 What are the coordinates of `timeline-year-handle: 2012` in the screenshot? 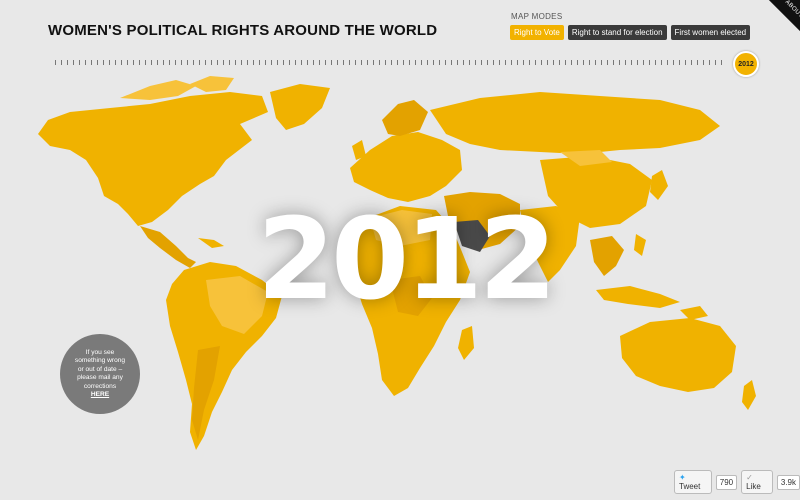 It's located at (746, 64).